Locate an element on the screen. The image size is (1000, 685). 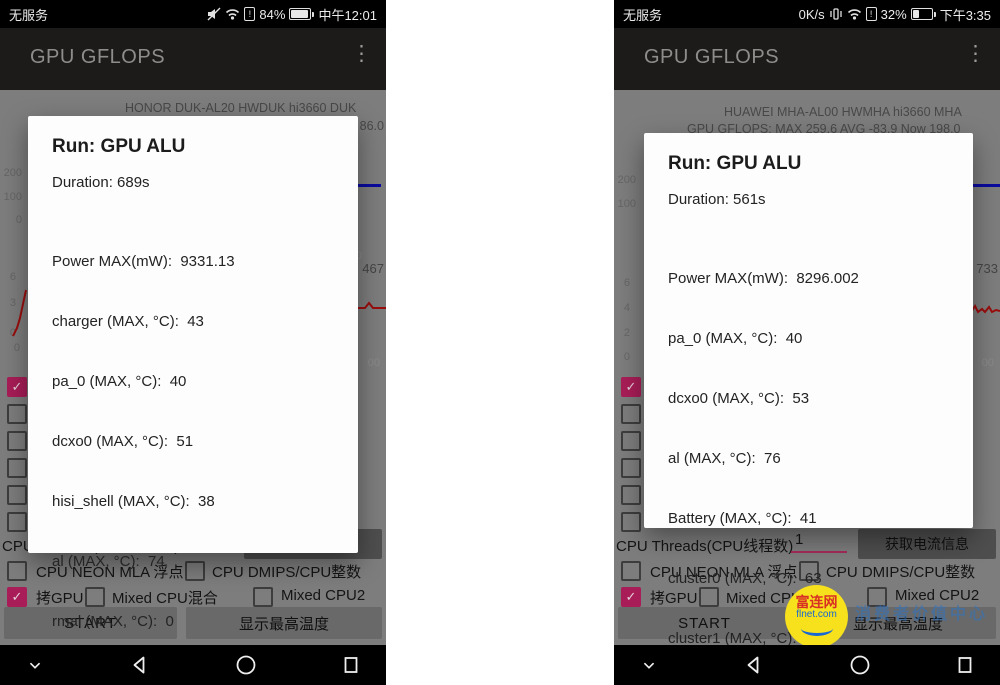
axis-tick: 100 is located at coordinates (626, 204).